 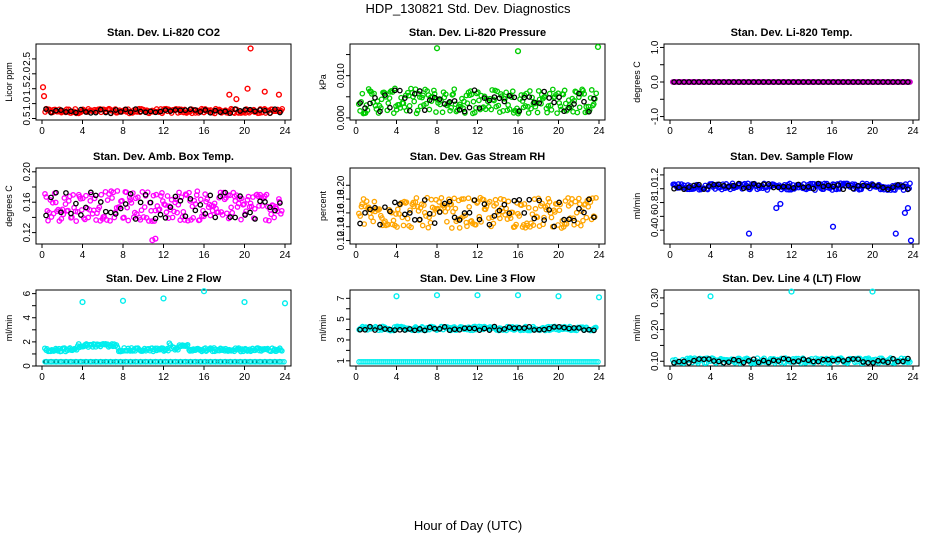 I want to click on y-tick-label: 1.2, so click(x=655, y=175).